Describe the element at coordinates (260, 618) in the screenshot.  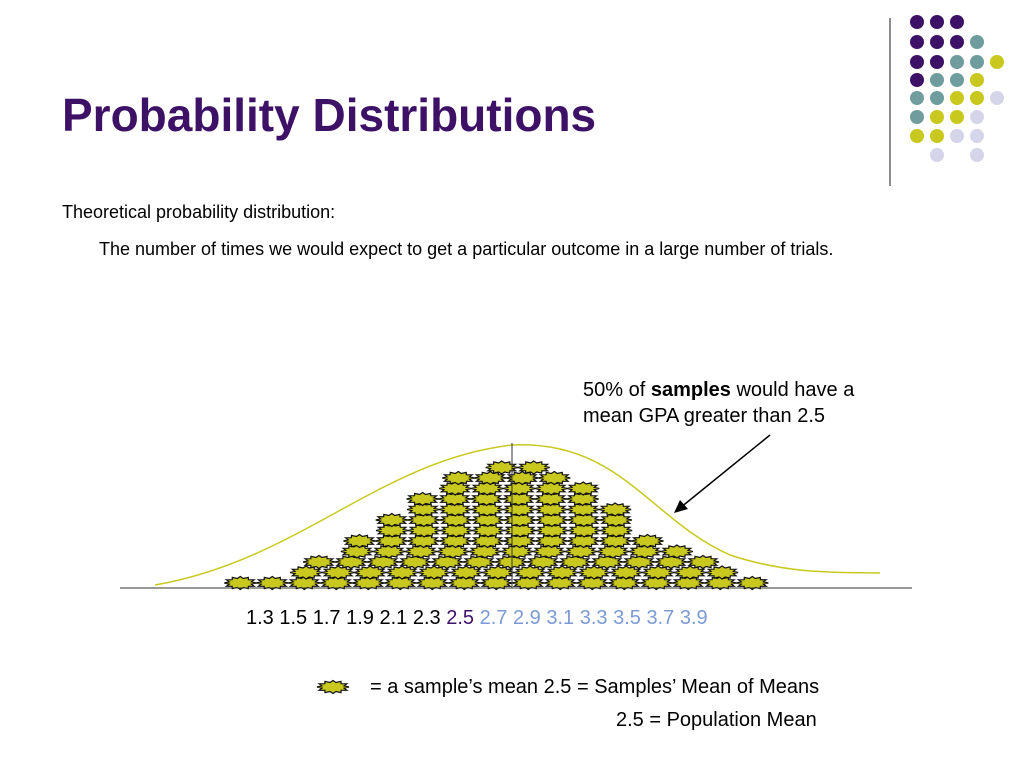
I see `axis-label: 1.3` at that location.